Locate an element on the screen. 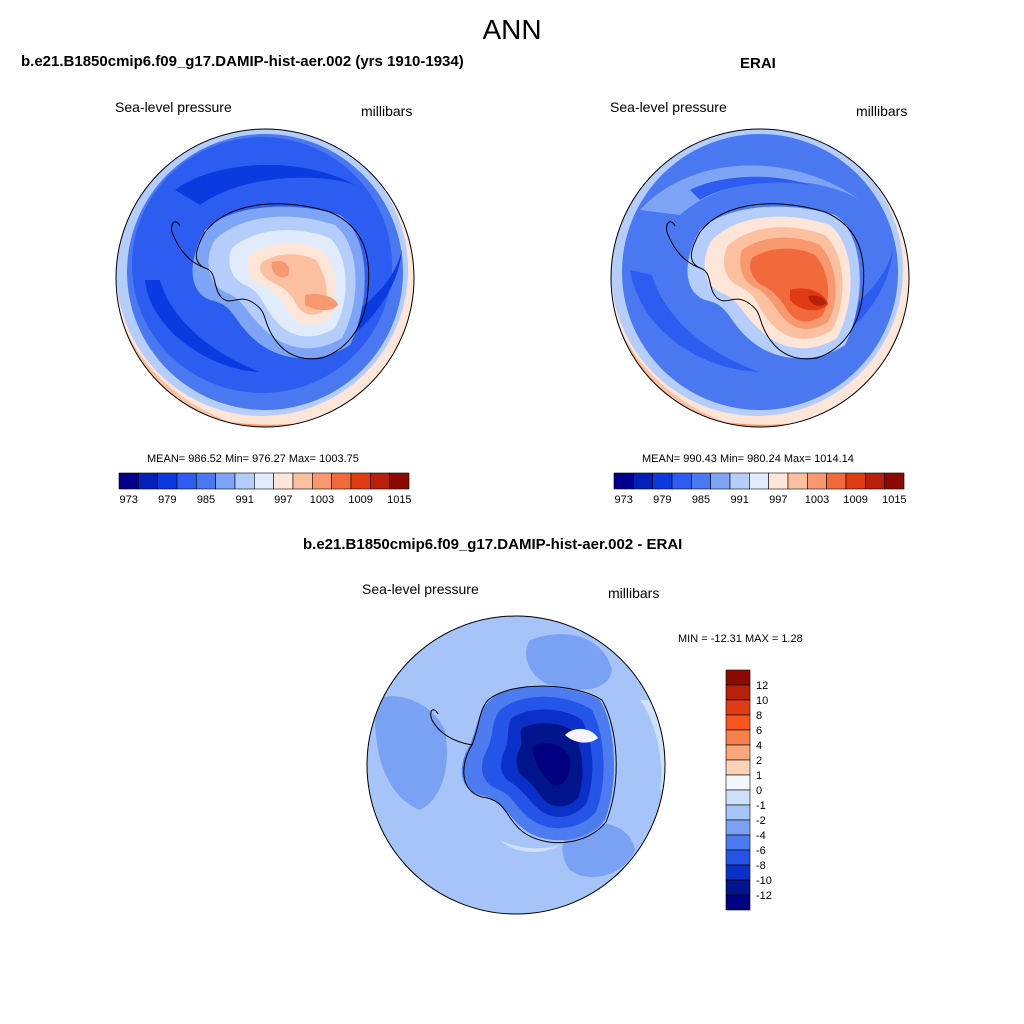  panel-3-colorbar-tick-label: 12 is located at coordinates (762, 686).